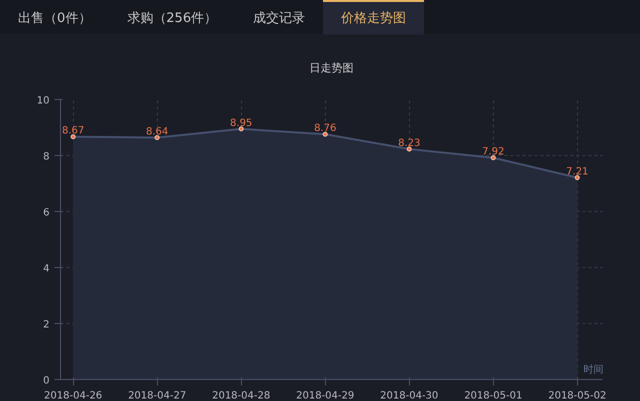  What do you see at coordinates (332, 68) in the screenshot?
I see `chart-title: 日走势图` at bounding box center [332, 68].